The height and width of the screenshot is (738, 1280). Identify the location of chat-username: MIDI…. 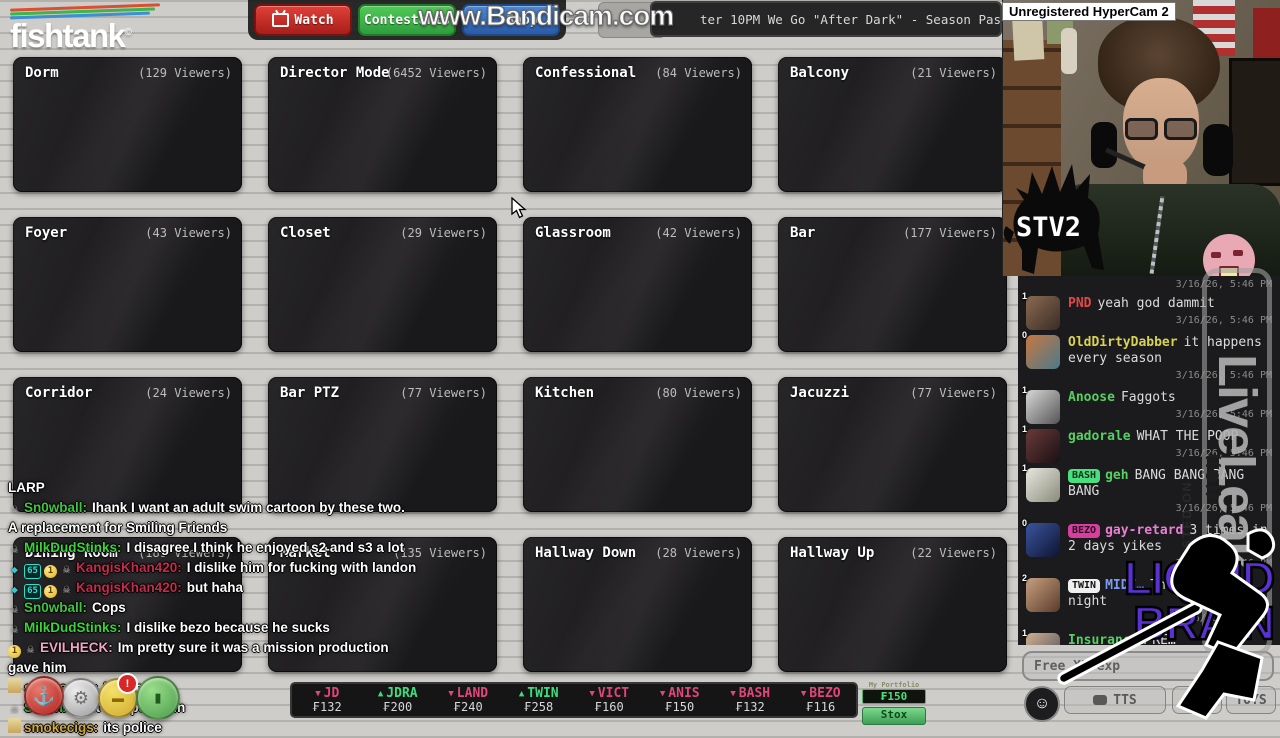
(1125, 585).